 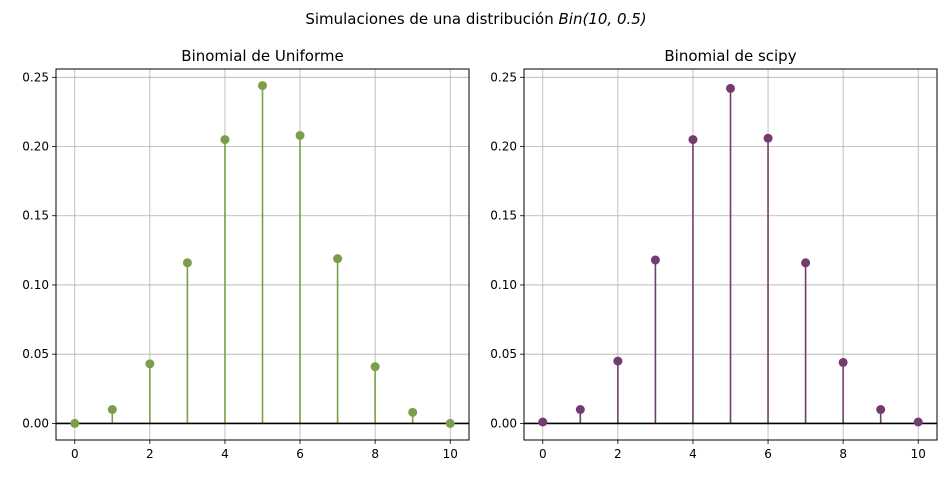 What do you see at coordinates (432, 19) in the screenshot?
I see `figure-title-text: Simulaciones de una distribución` at bounding box center [432, 19].